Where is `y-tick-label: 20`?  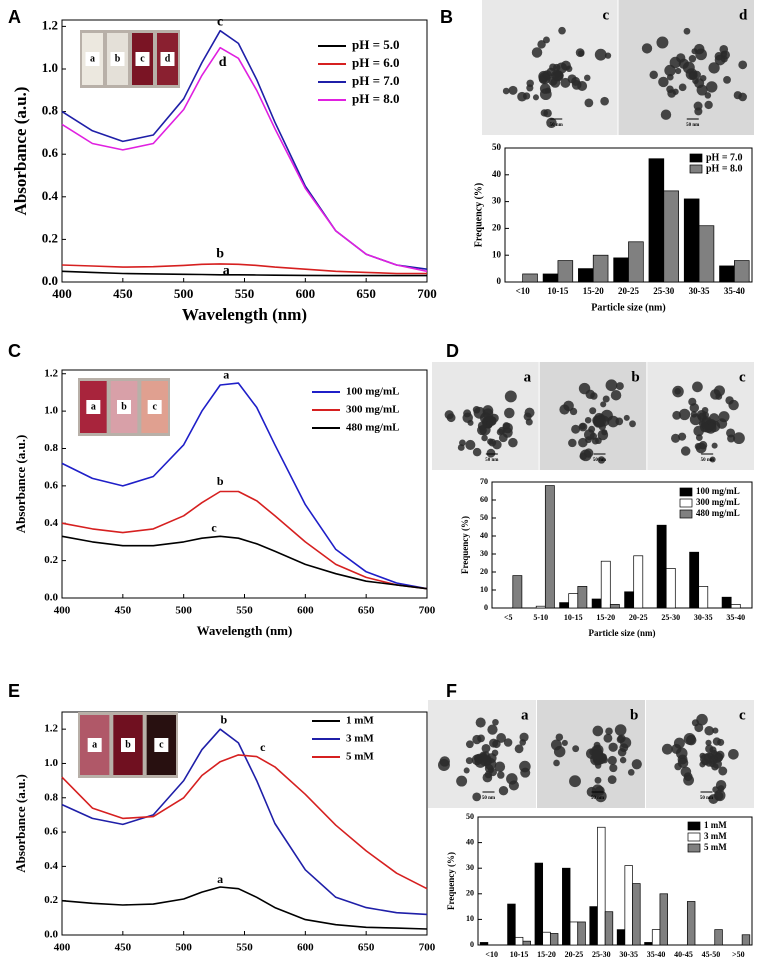
y-tick-label: 20 is located at coordinates (484, 571).